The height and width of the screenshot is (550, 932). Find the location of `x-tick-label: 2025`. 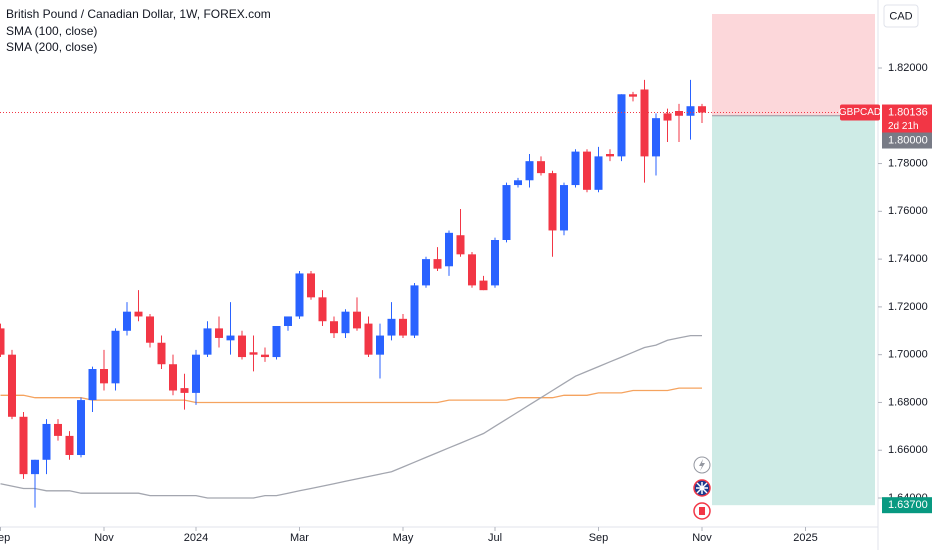

x-tick-label: 2025 is located at coordinates (805, 538).